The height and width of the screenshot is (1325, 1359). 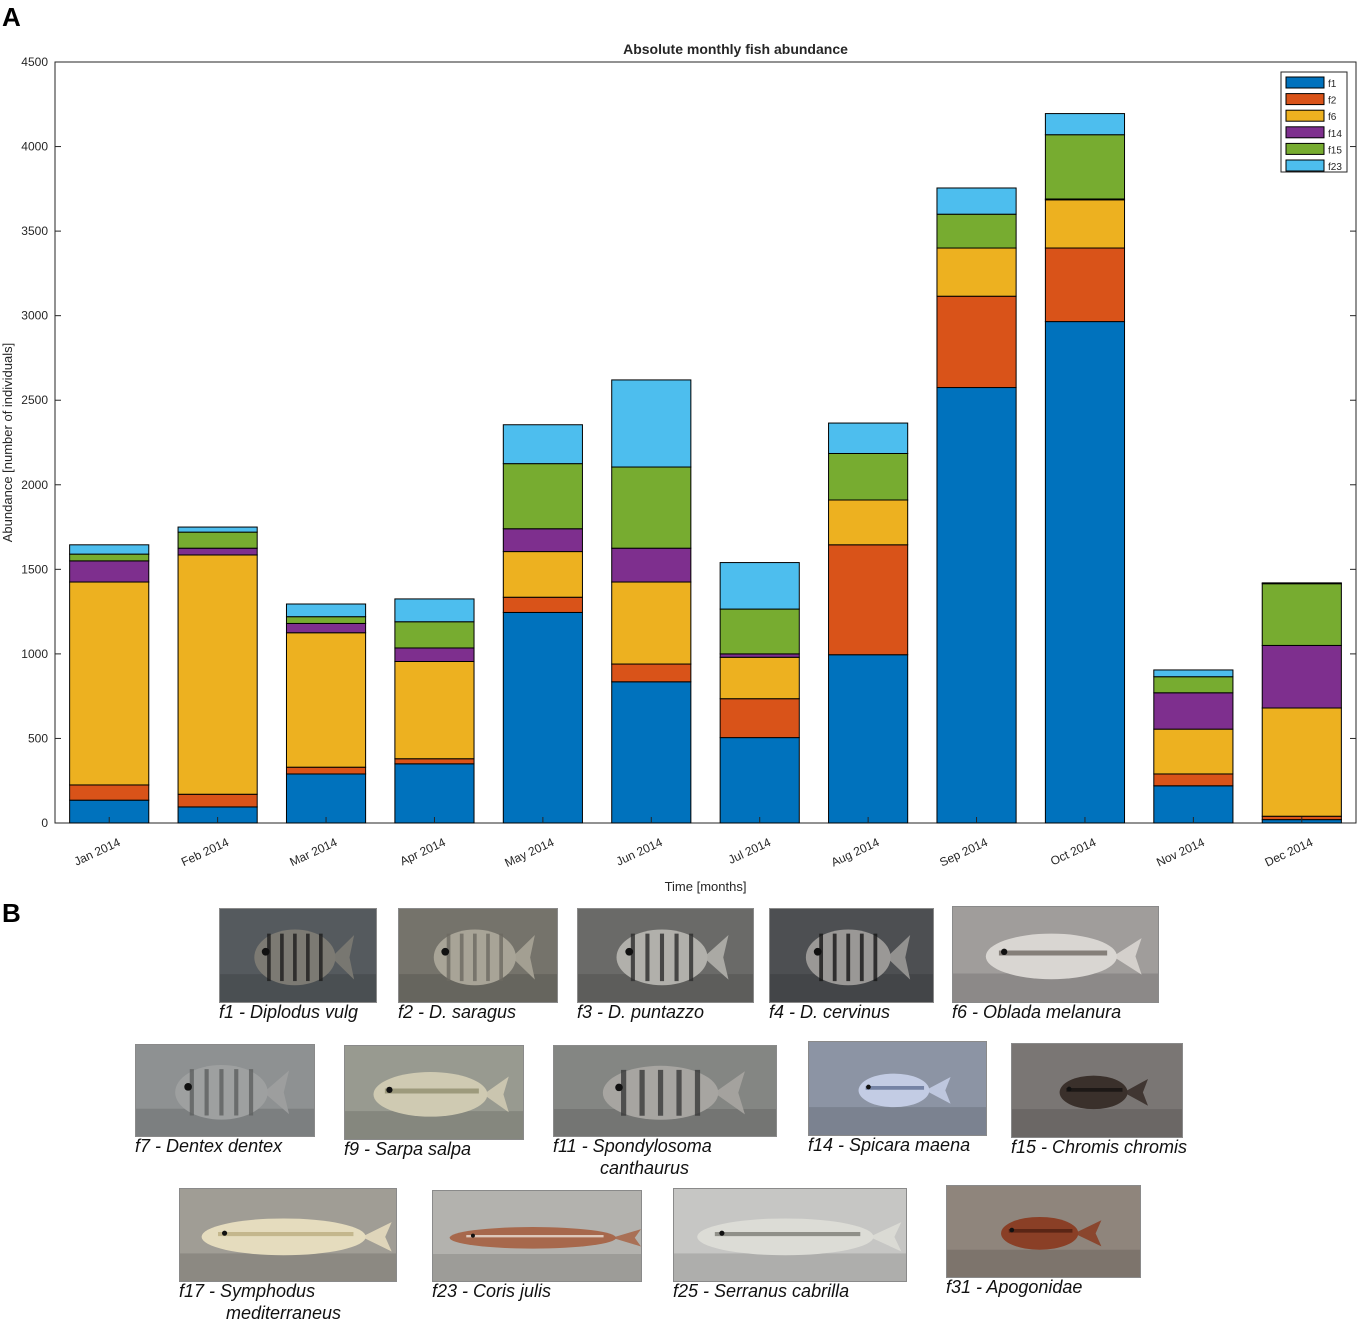 I want to click on x-tick-label: Mar 2014, so click(x=313, y=852).